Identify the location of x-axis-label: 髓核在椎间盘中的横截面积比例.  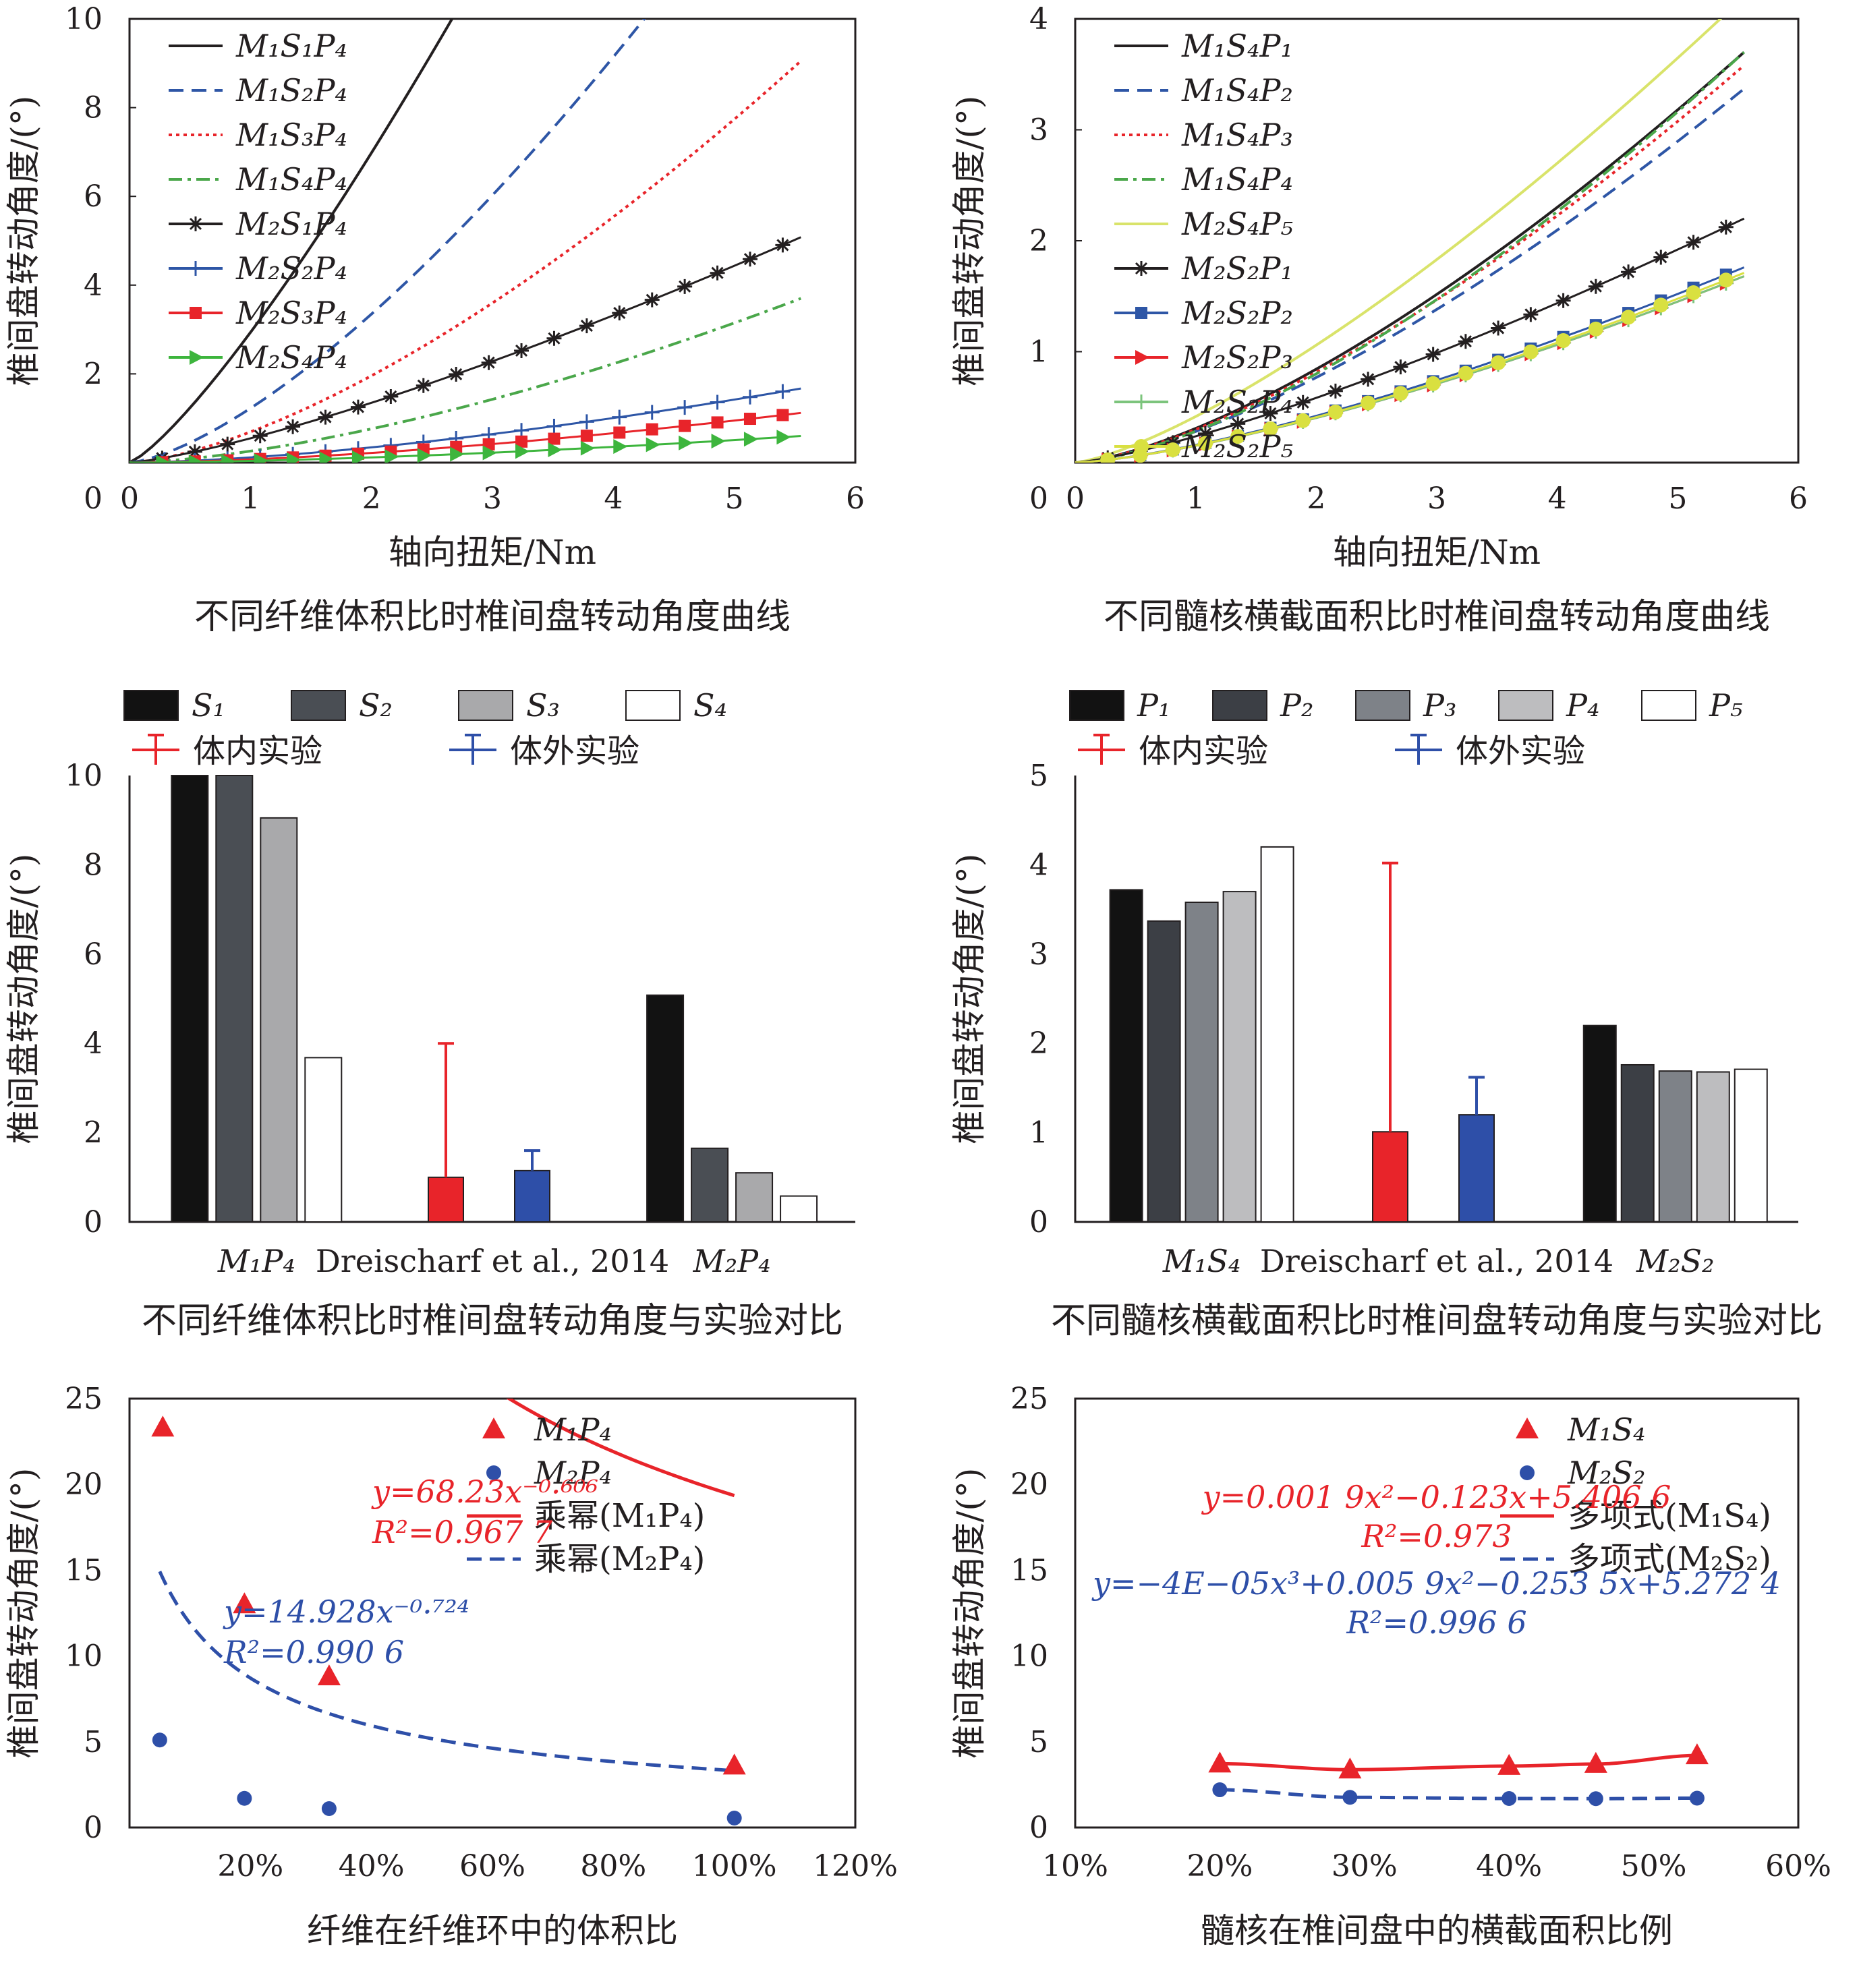
(1437, 1931).